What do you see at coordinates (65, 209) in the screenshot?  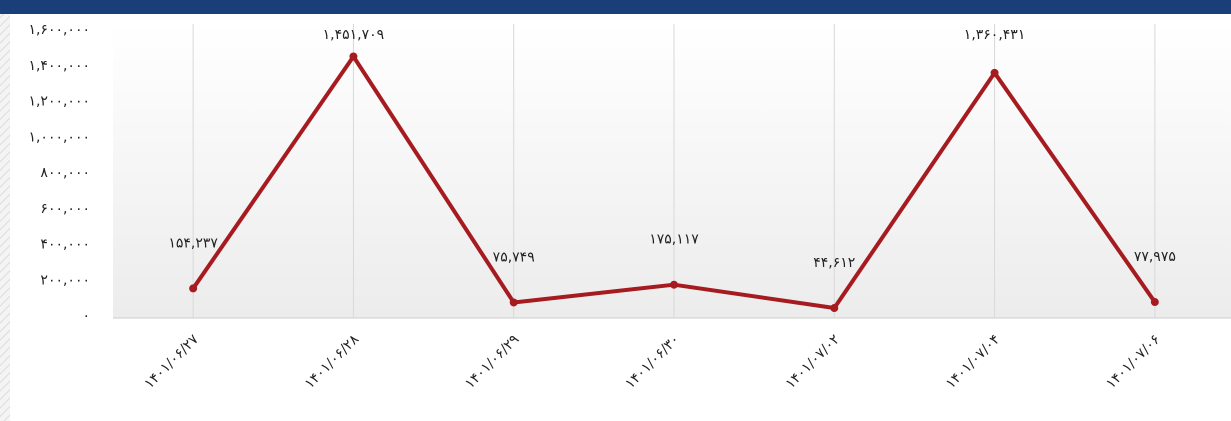 I see `y-tick-label: ۶۰۰,۰۰۰` at bounding box center [65, 209].